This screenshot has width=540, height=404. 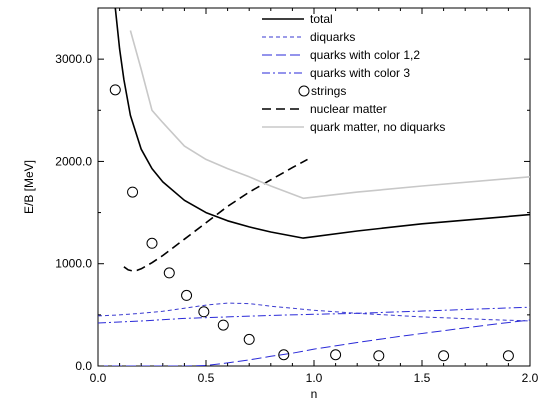 What do you see at coordinates (530, 378) in the screenshot?
I see `x-tick-label: 2.0` at bounding box center [530, 378].